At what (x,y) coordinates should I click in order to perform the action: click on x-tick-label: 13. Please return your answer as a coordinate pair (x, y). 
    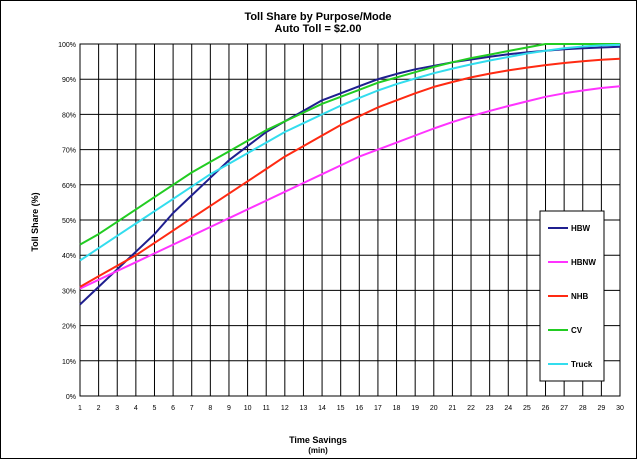
    Looking at the image, I should click on (304, 408).